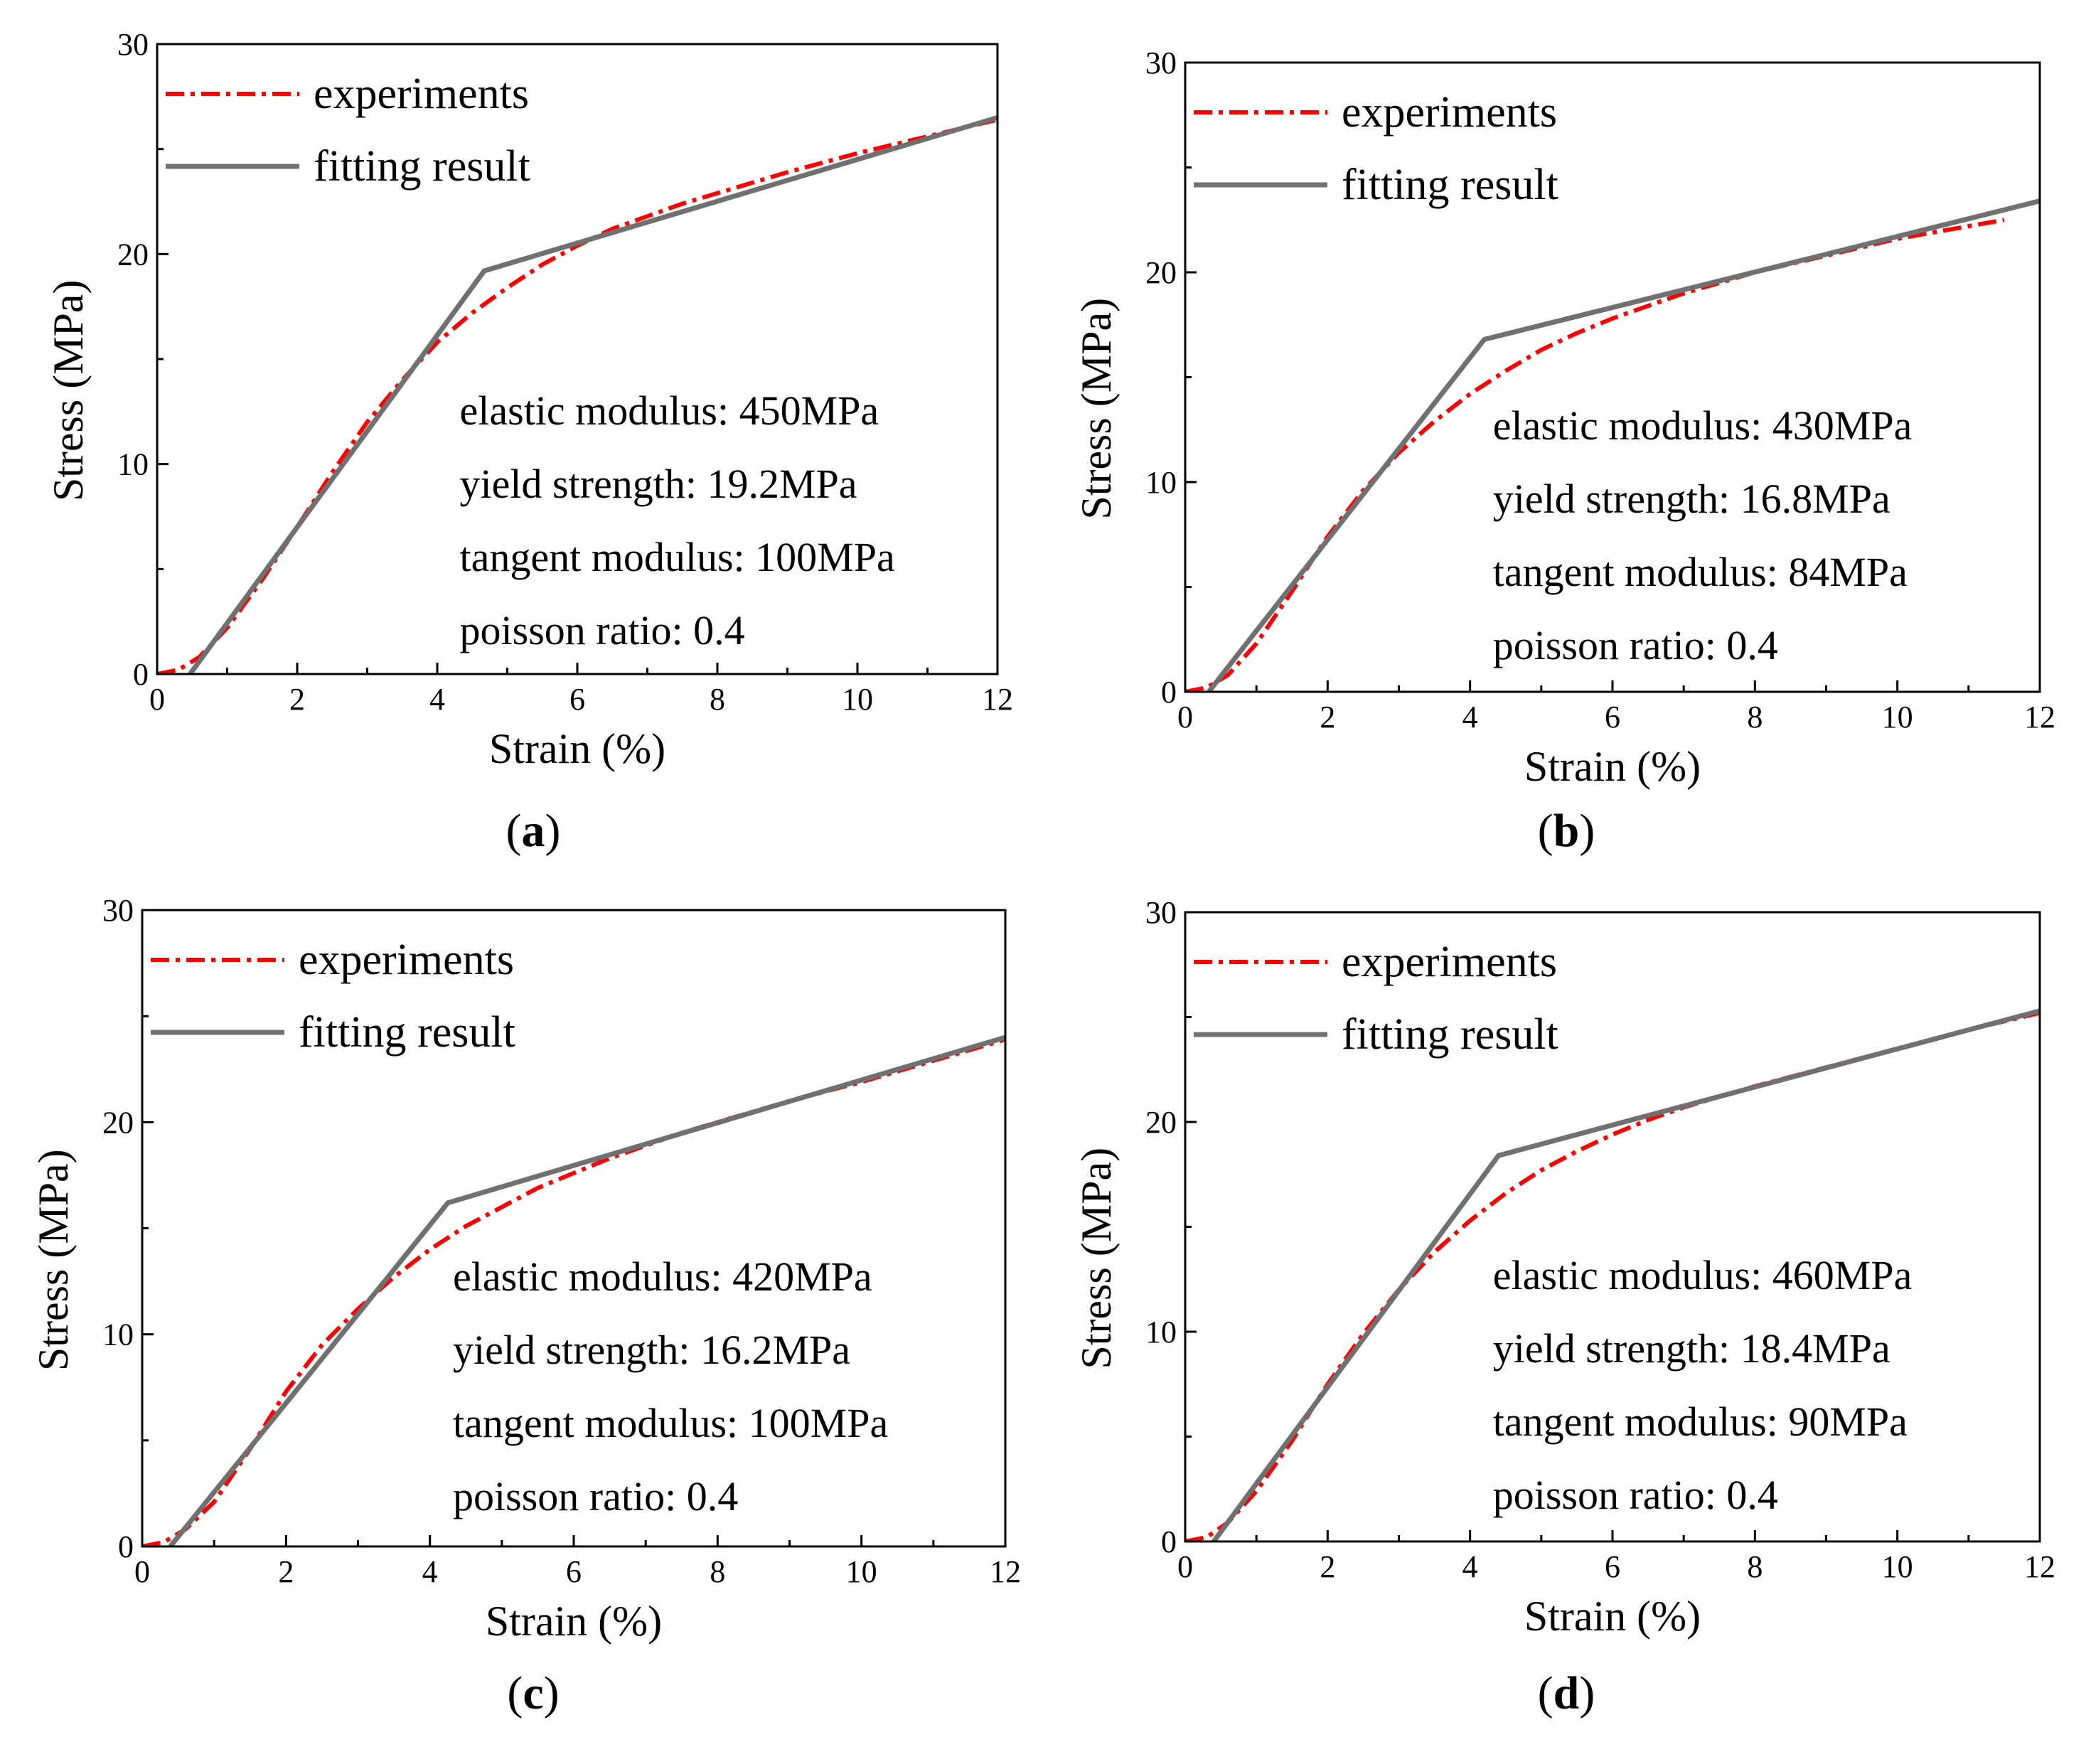  What do you see at coordinates (533, 831) in the screenshot?
I see `panel-label: (a)` at bounding box center [533, 831].